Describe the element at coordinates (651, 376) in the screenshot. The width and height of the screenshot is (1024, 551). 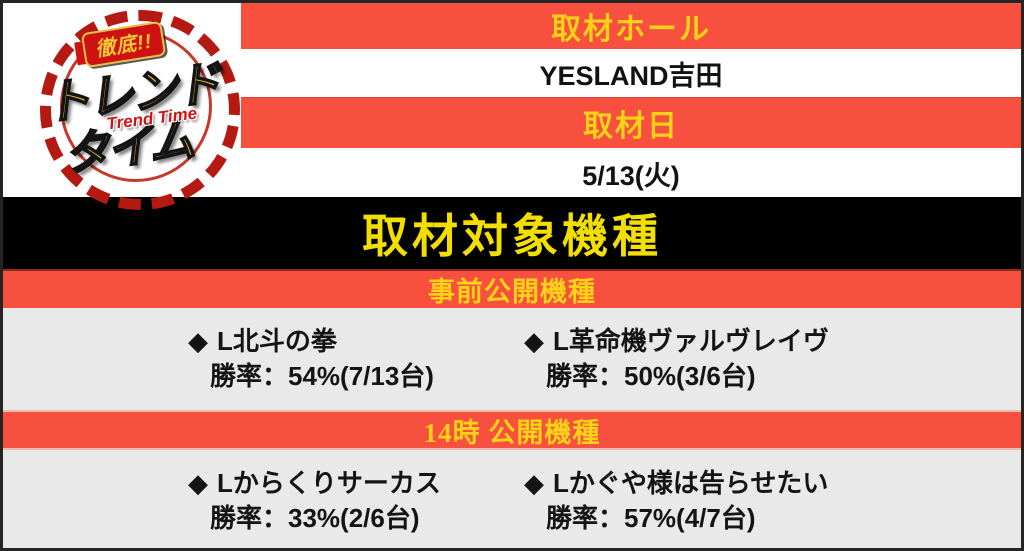
I see `machine-win-rate: 勝率：50%(3/6台)` at that location.